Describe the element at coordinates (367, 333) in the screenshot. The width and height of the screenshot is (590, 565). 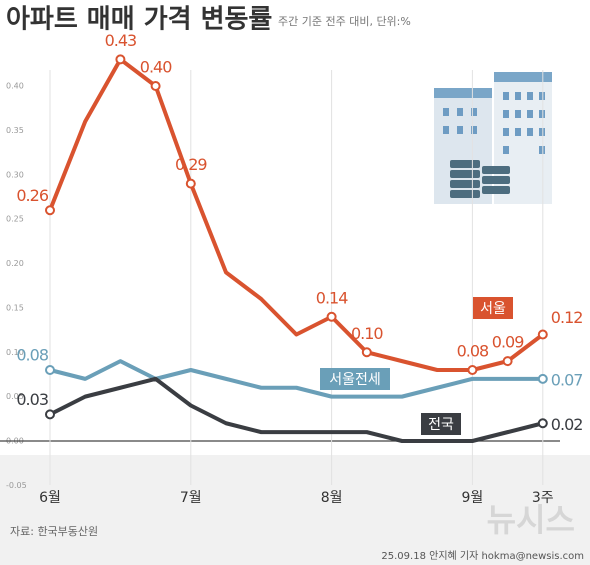
I see `data-label: 0.10` at that location.